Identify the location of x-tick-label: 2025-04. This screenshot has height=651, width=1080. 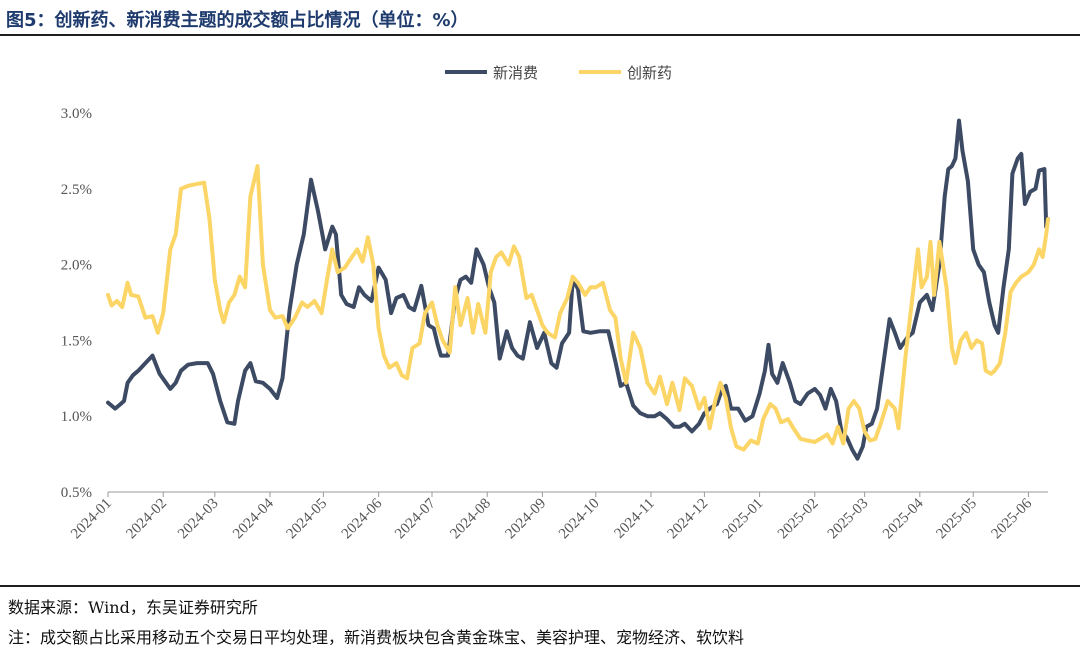
(903, 518).